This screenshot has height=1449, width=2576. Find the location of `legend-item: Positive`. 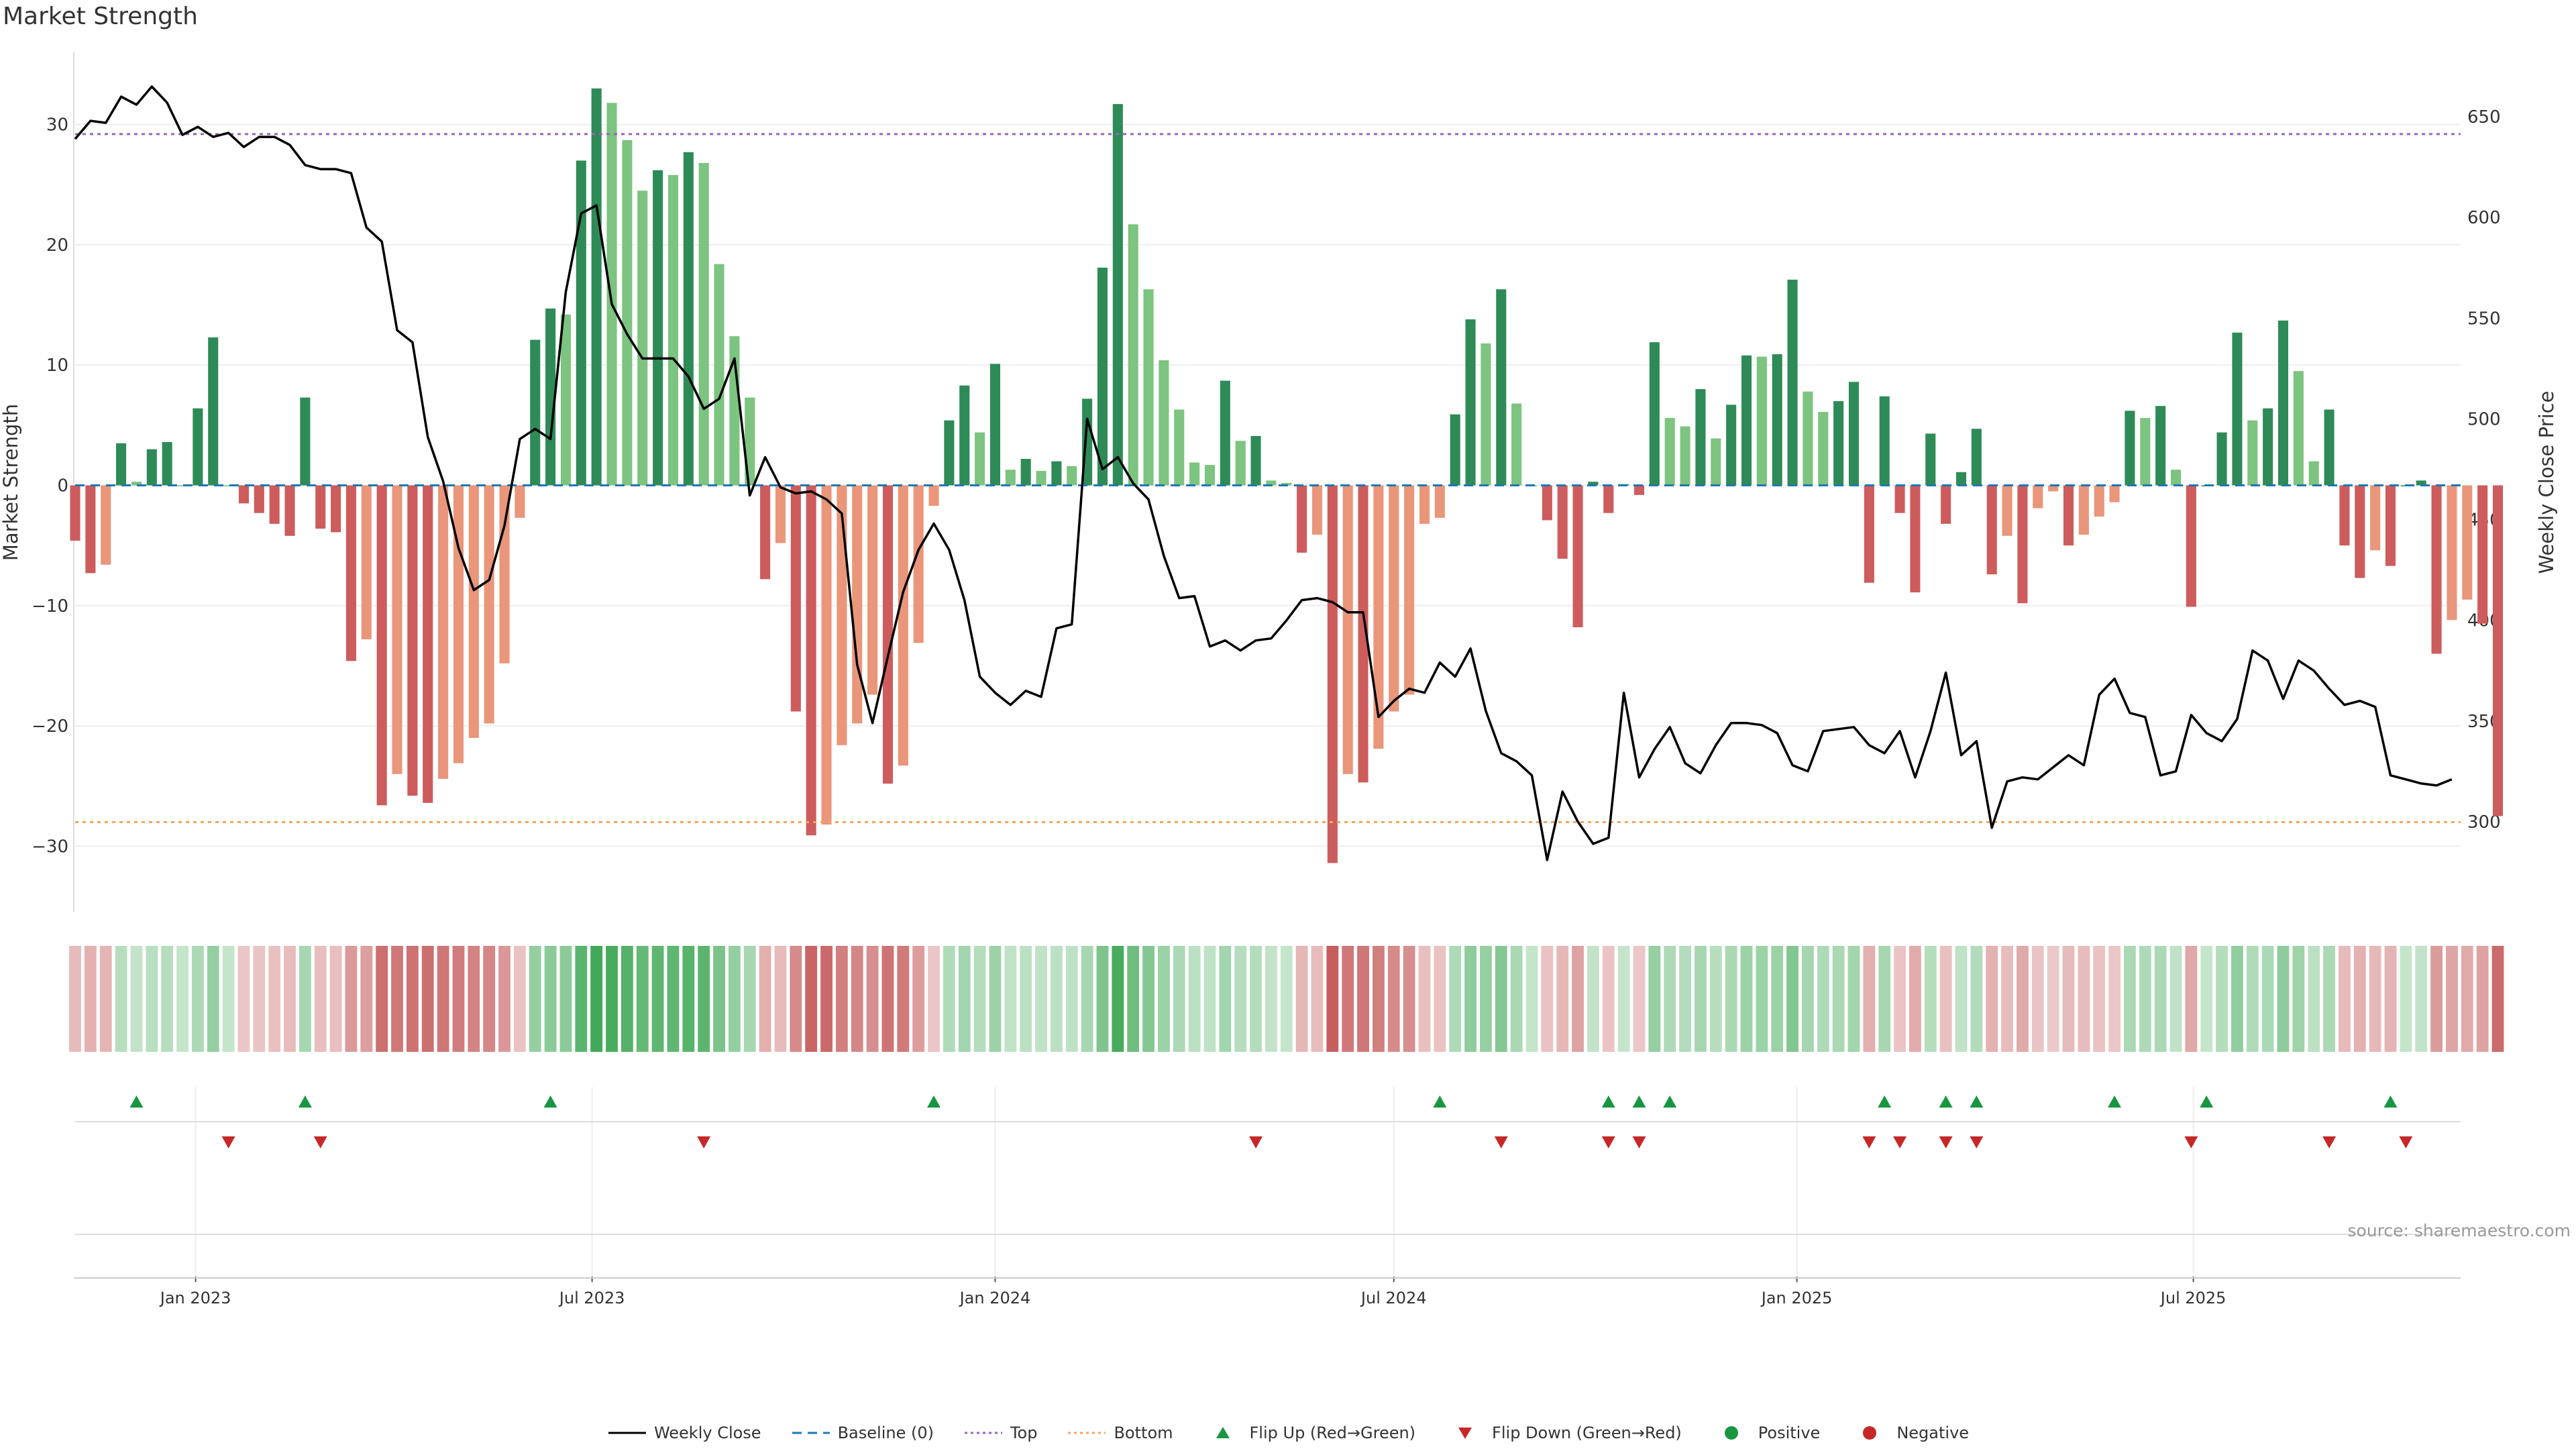

legend-item: Positive is located at coordinates (1765, 1433).